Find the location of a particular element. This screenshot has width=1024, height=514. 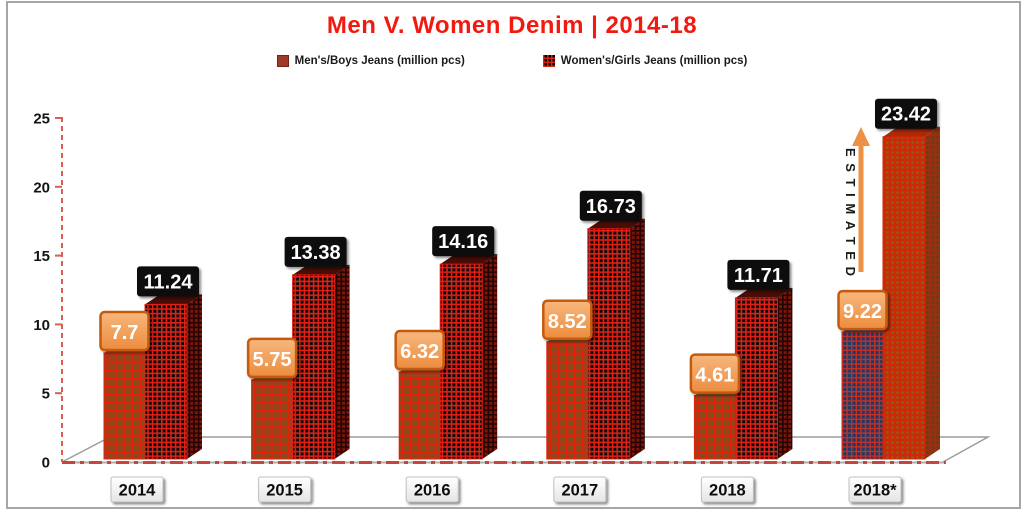

value-label-women-box-2017 is located at coordinates (610, 205).